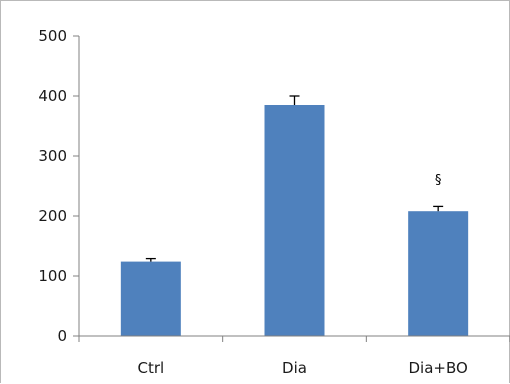 The height and width of the screenshot is (384, 510). Describe the element at coordinates (52, 156) in the screenshot. I see `y-tick-label: 300` at that location.